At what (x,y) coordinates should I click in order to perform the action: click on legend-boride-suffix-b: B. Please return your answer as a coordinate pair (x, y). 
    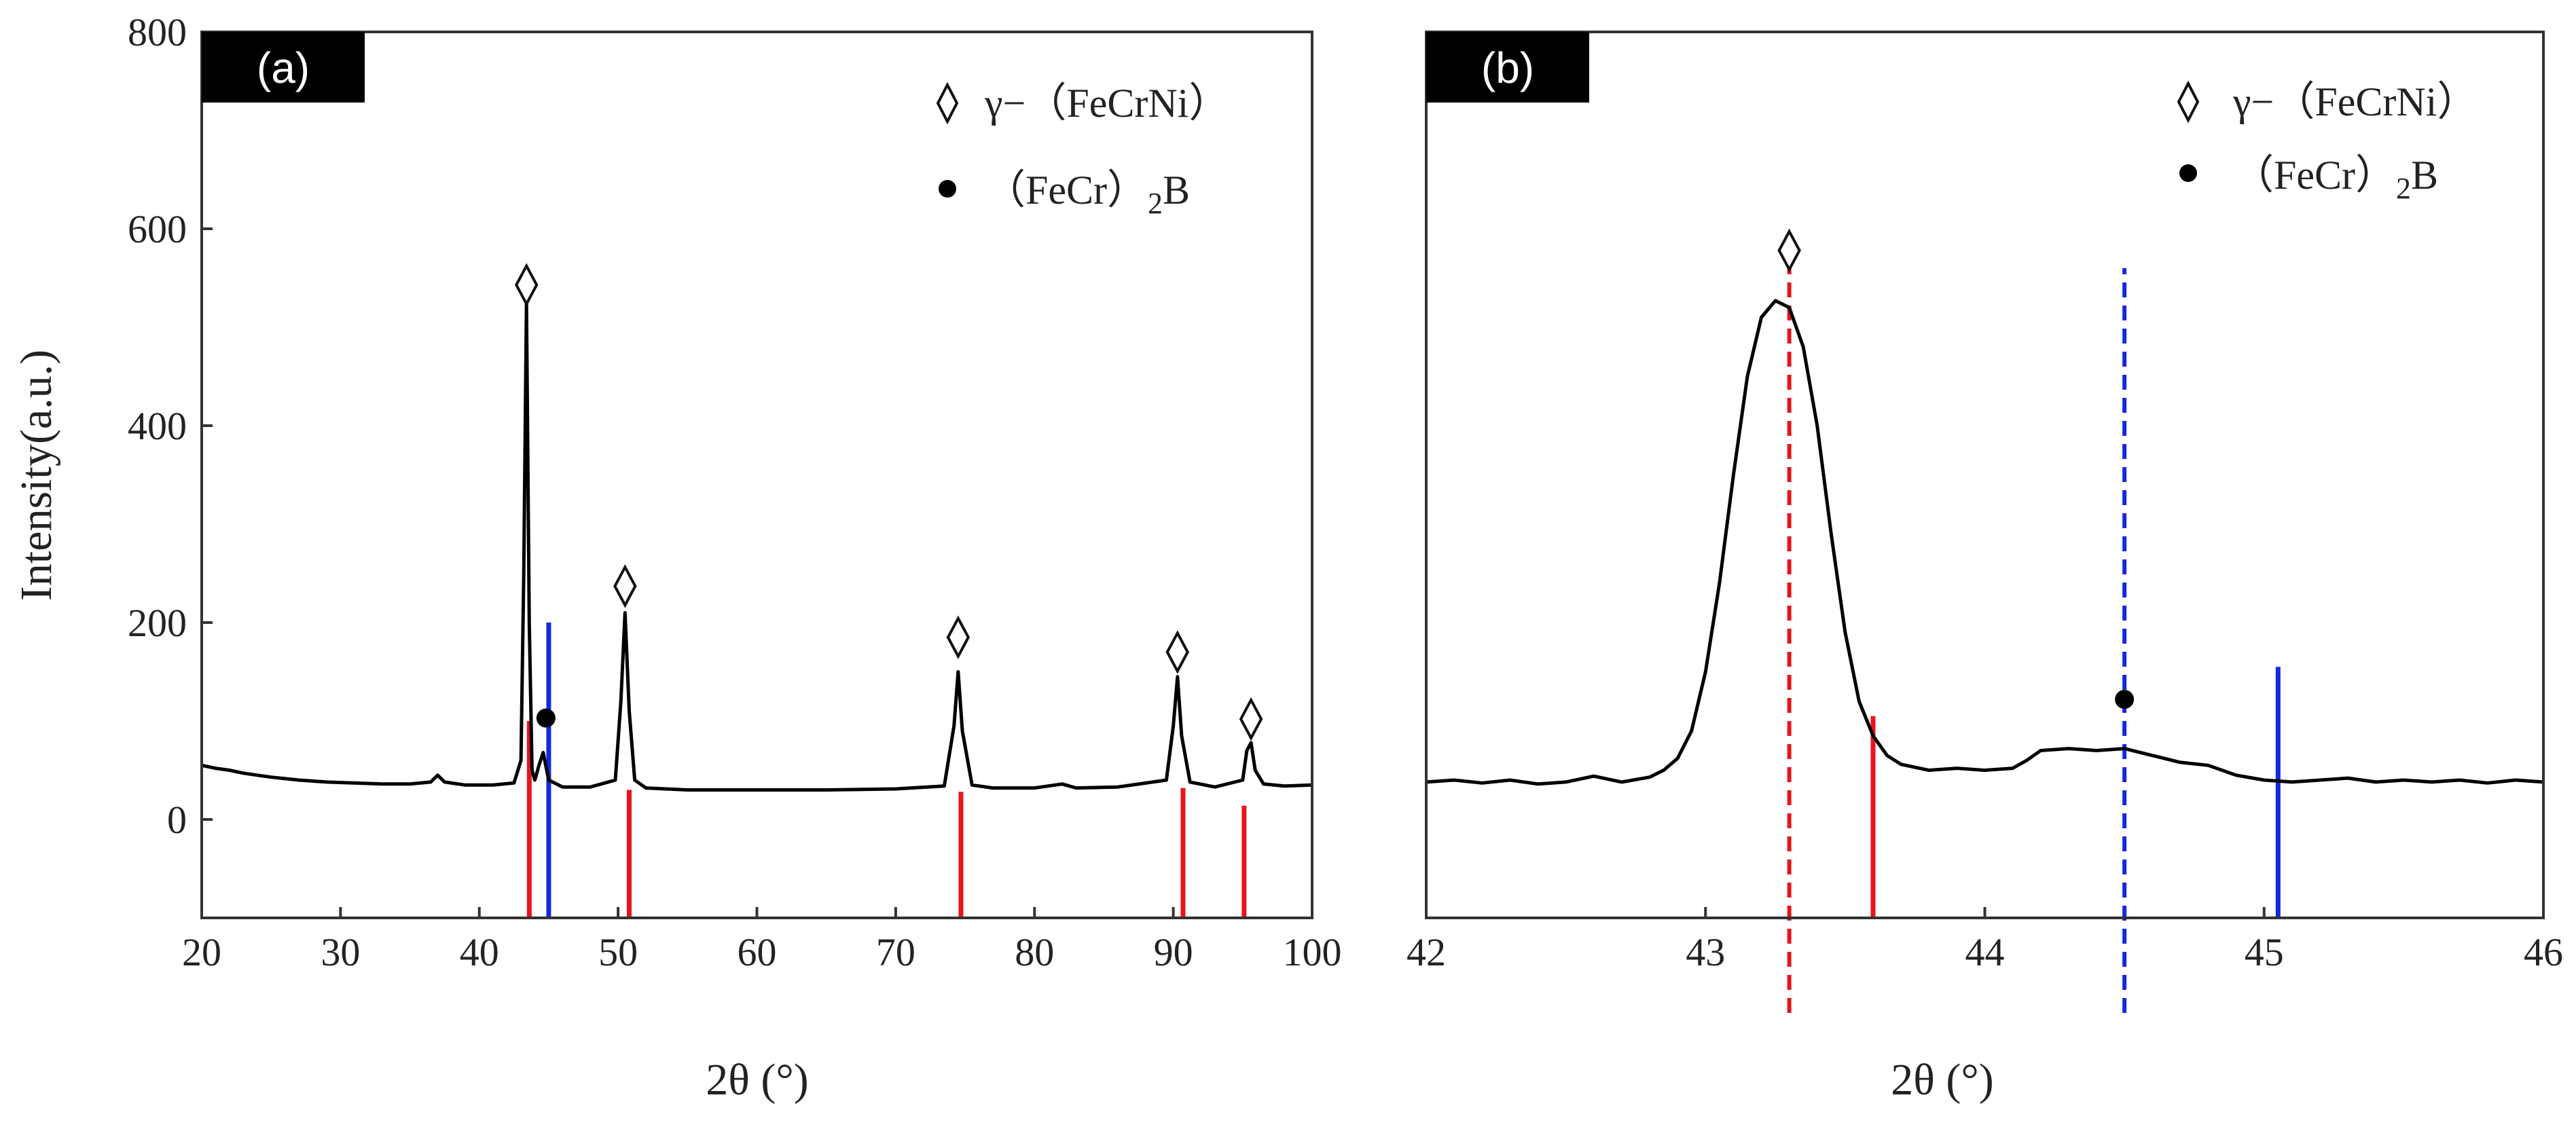
    Looking at the image, I should click on (2424, 176).